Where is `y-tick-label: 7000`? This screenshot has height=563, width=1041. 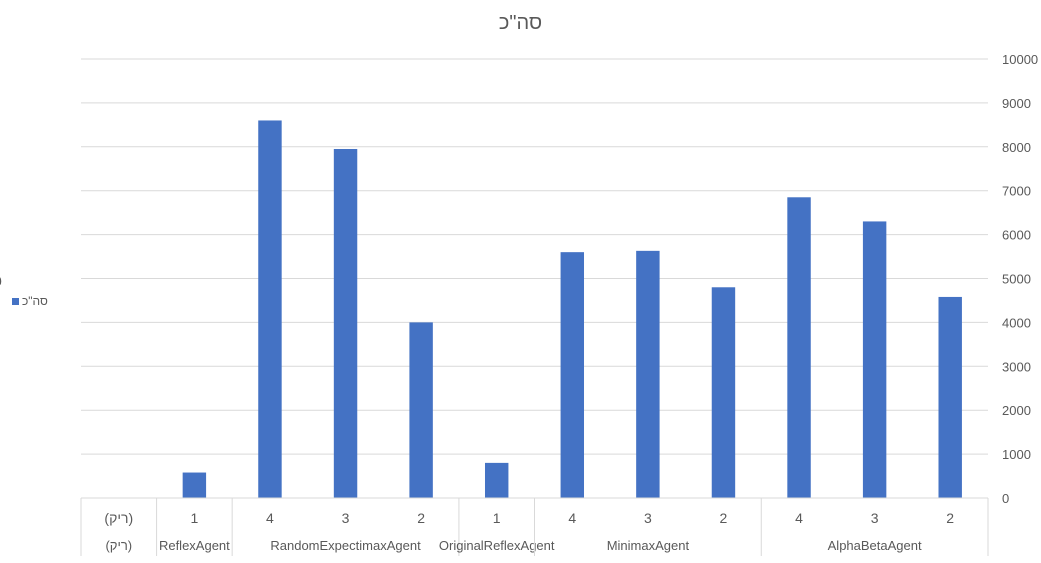
y-tick-label: 7000 is located at coordinates (1016, 191).